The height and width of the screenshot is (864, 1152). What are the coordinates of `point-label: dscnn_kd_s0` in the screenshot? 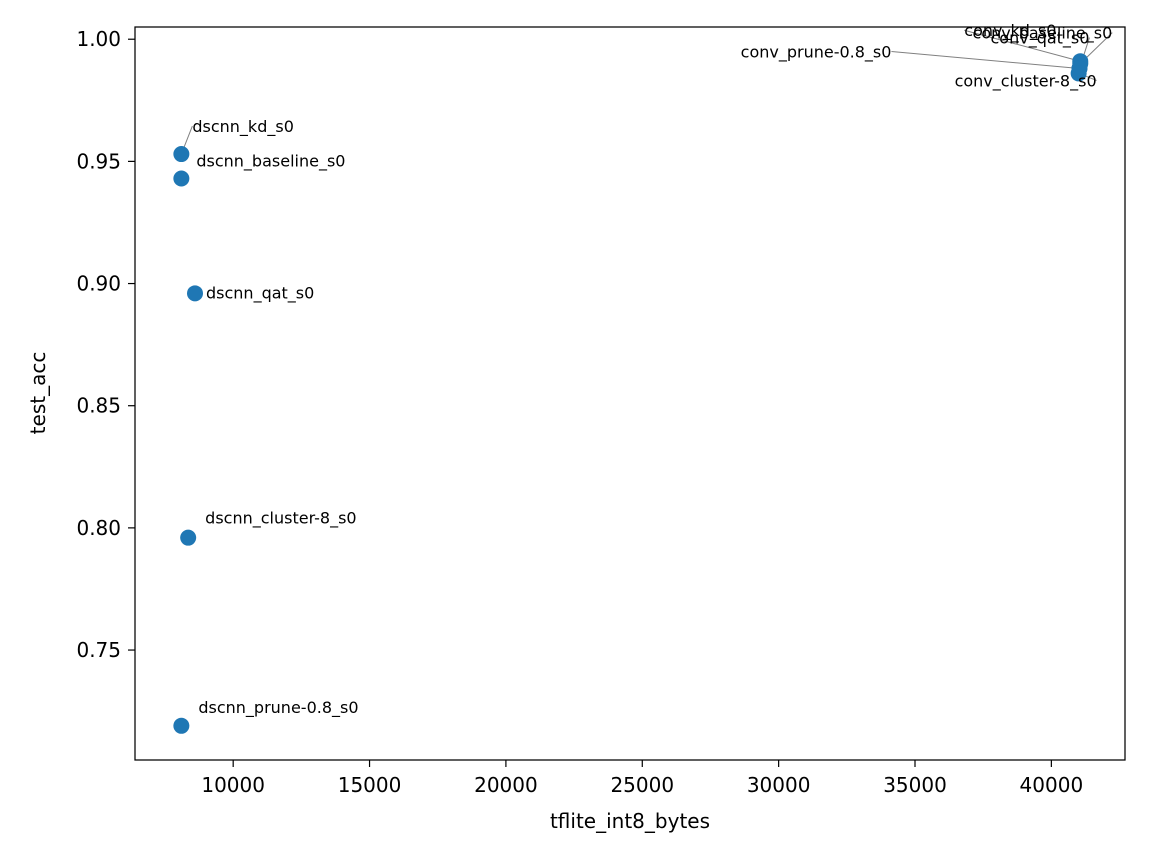 It's located at (243, 127).